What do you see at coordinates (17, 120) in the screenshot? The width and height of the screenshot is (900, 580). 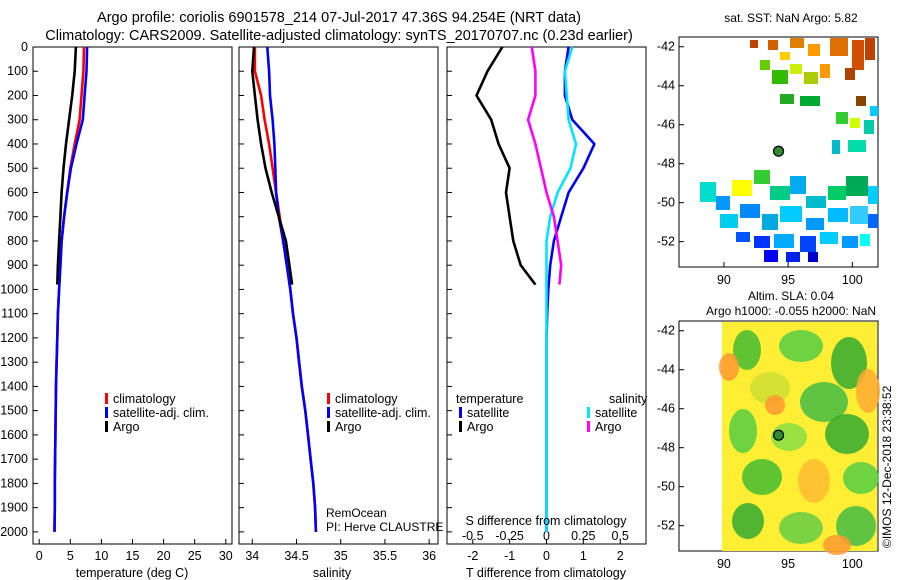 I see `y-tick-label: 300` at bounding box center [17, 120].